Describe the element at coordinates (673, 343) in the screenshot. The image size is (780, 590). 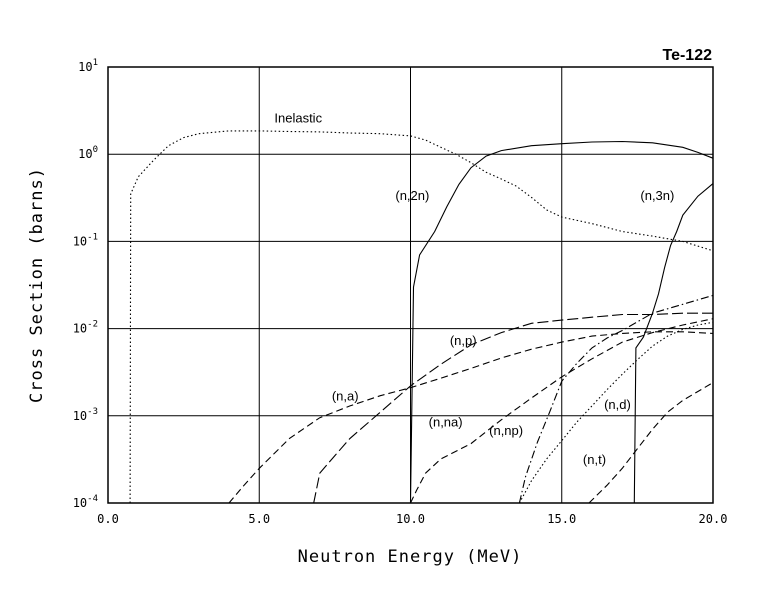
I see `series-line-n-3n` at that location.